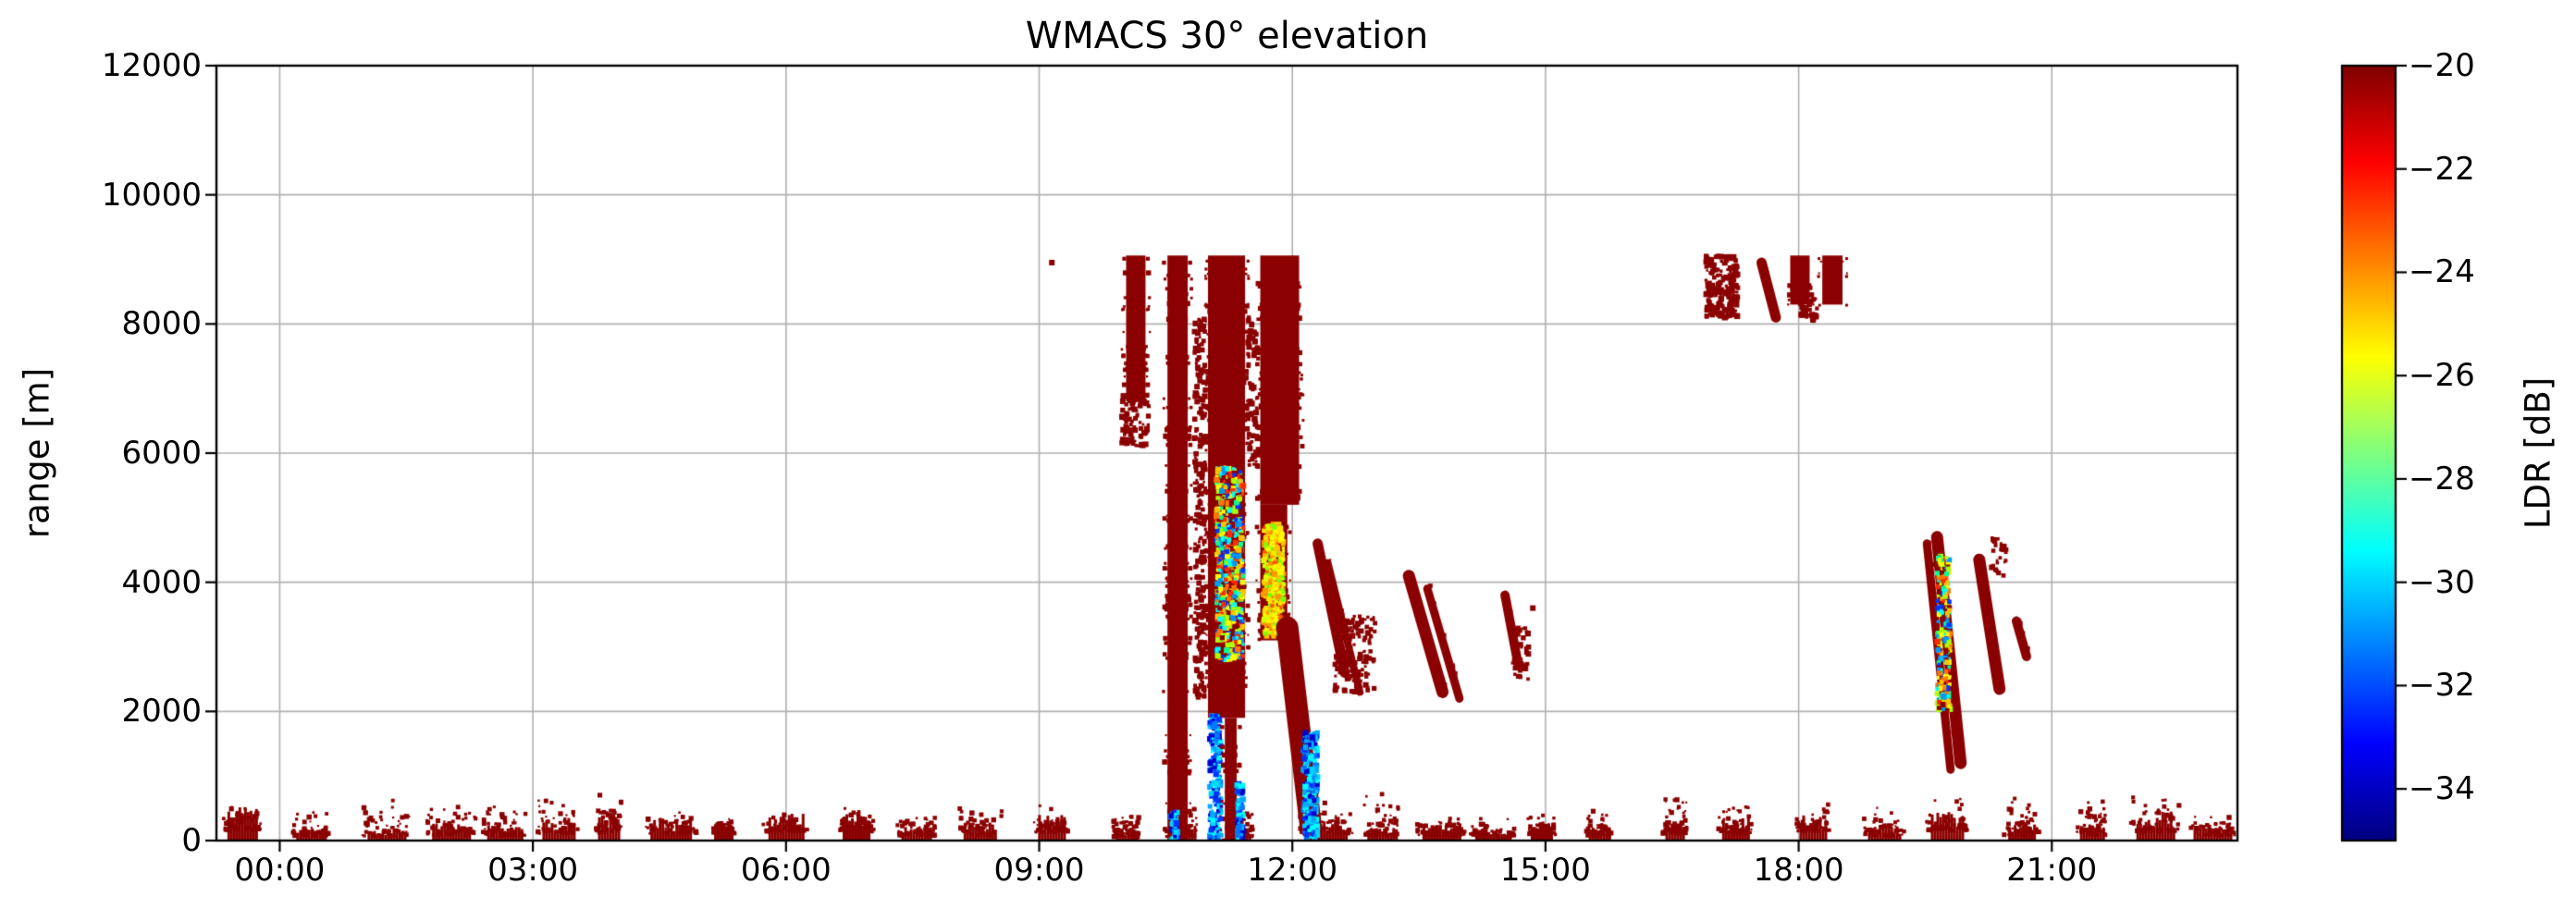  What do you see at coordinates (2442, 789) in the screenshot?
I see `colorbar-tick-label: −34` at bounding box center [2442, 789].